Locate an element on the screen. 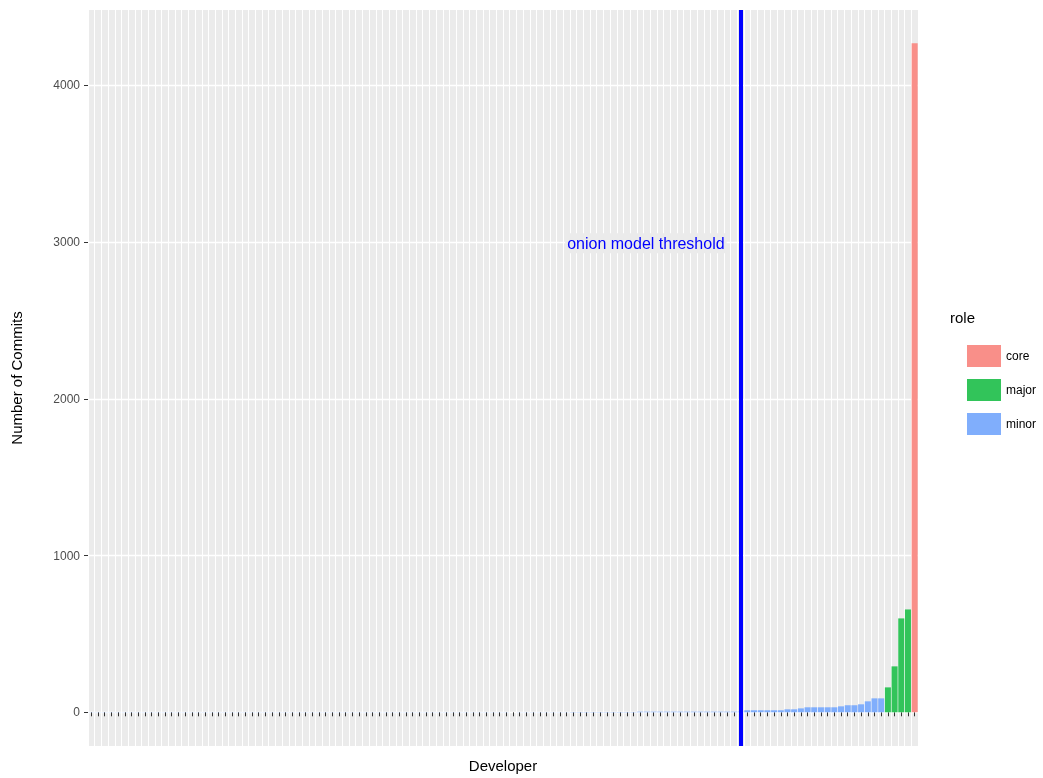 The height and width of the screenshot is (778, 1043). legend-label: minor is located at coordinates (1021, 424).